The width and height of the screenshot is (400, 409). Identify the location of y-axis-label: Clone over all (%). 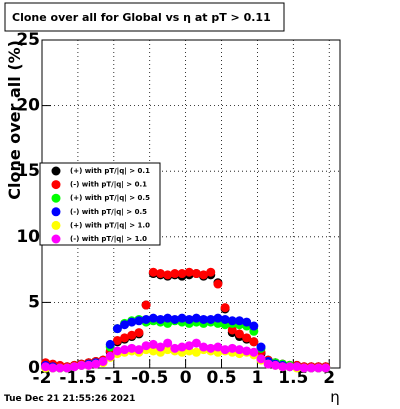
(14, 120).